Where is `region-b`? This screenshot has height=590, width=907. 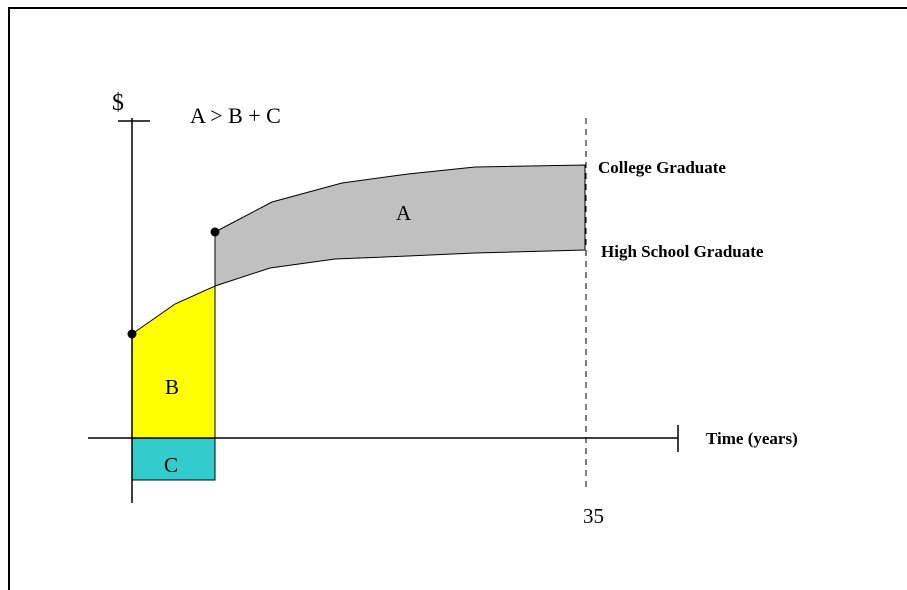 region-b is located at coordinates (173, 362).